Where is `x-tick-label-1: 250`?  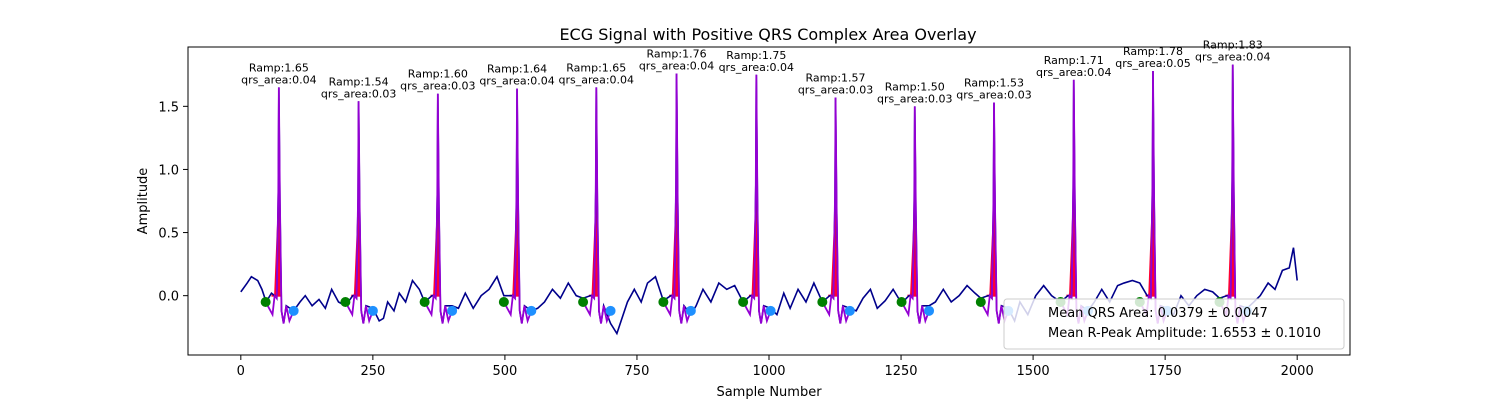
x-tick-label-1: 250 is located at coordinates (372, 371).